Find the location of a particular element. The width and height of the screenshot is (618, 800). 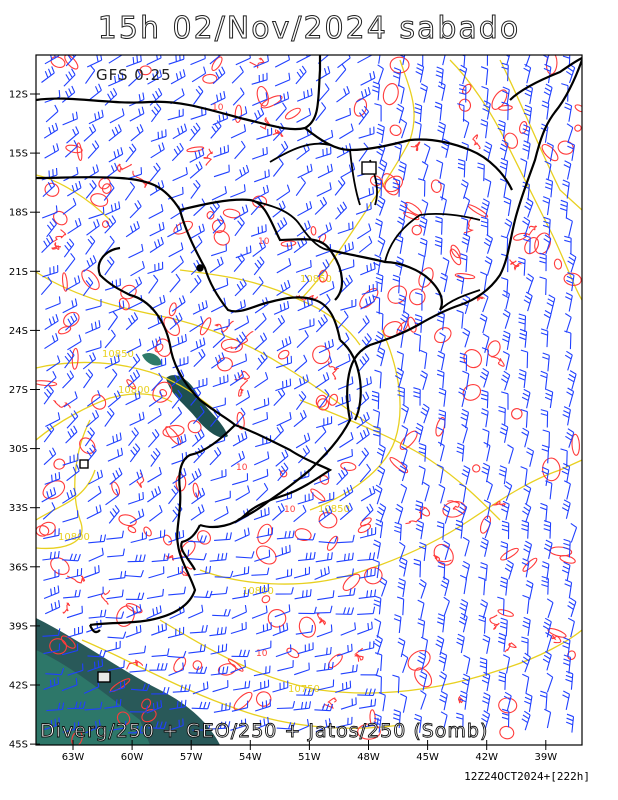

geo-label-10850-b: 10850 is located at coordinates (334, 509).